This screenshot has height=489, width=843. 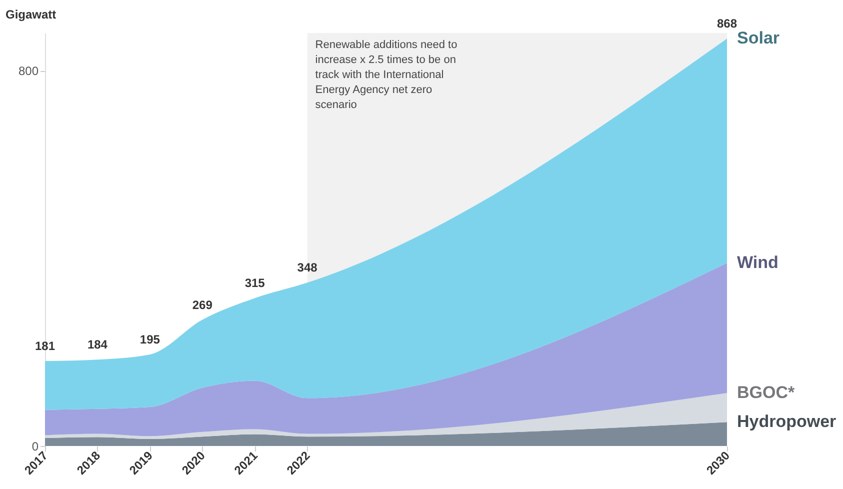 What do you see at coordinates (202, 305) in the screenshot?
I see `total-label: 269` at bounding box center [202, 305].